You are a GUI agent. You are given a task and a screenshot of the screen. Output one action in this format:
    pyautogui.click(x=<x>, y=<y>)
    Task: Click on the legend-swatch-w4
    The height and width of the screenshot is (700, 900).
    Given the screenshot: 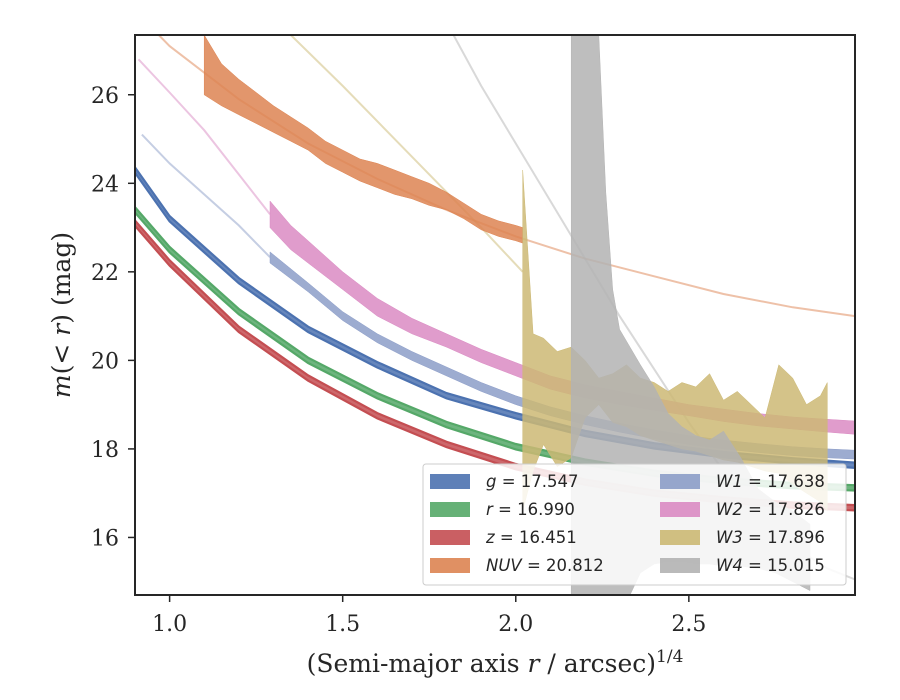 What is the action you would take?
    pyautogui.click(x=680, y=565)
    